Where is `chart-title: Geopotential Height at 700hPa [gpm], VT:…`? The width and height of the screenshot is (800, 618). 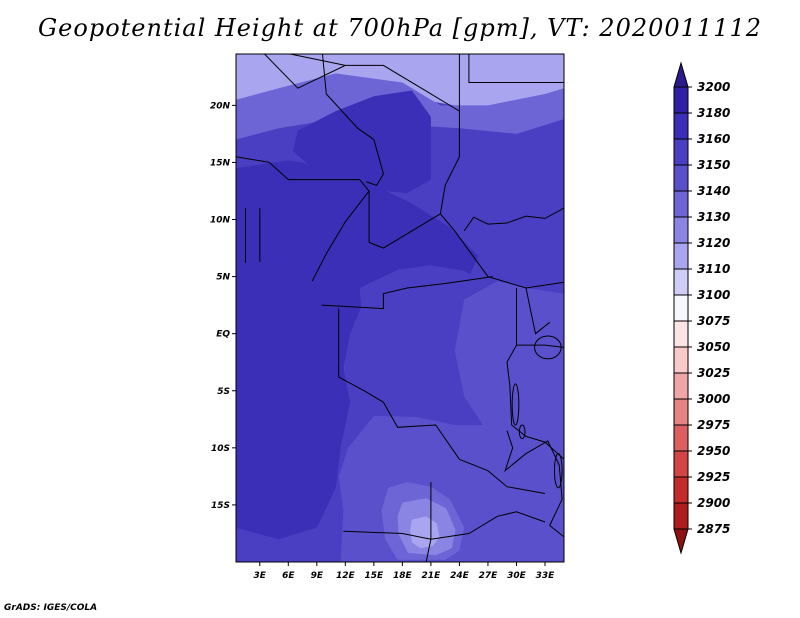 chart-title: Geopotential Height at 700hPa [gpm], VT:… is located at coordinates (400, 28).